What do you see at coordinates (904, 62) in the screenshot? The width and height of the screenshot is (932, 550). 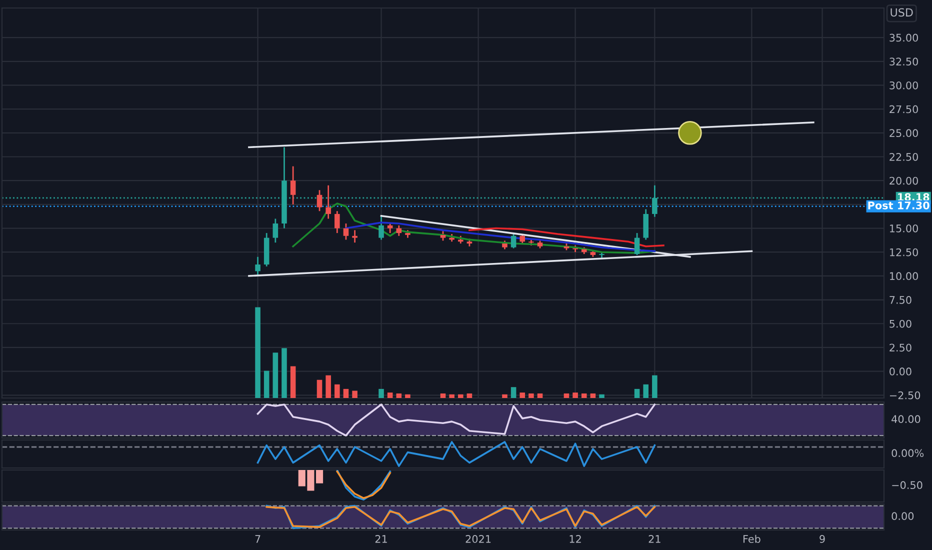 I see `y-tick-label: 32.50` at bounding box center [904, 62].